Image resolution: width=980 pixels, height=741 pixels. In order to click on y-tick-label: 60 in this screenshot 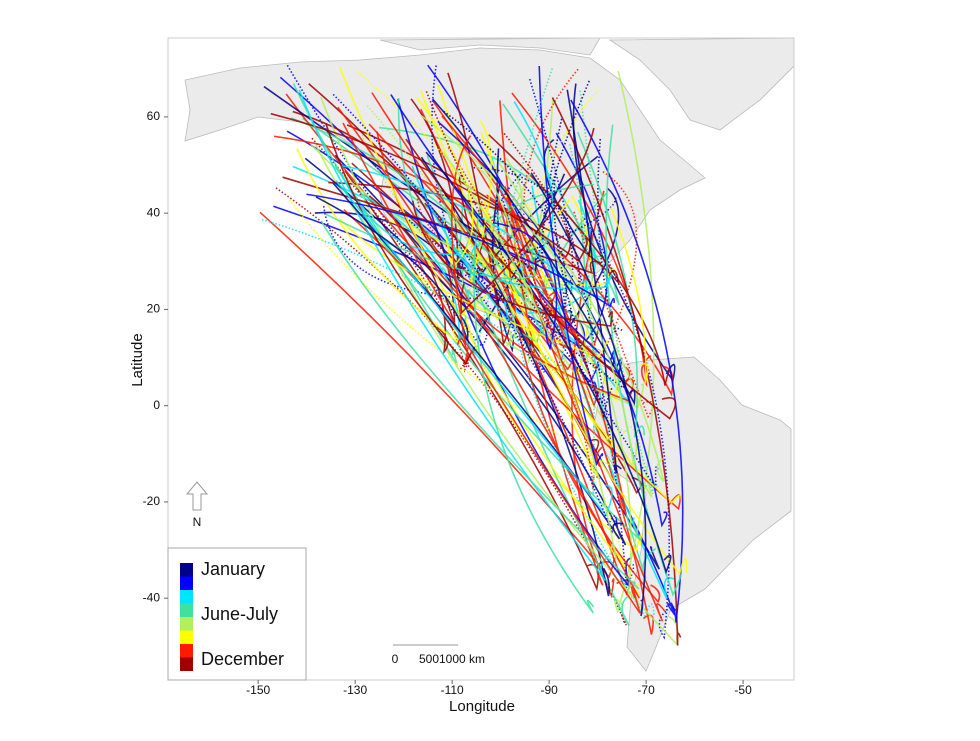, I will do `click(154, 116)`.